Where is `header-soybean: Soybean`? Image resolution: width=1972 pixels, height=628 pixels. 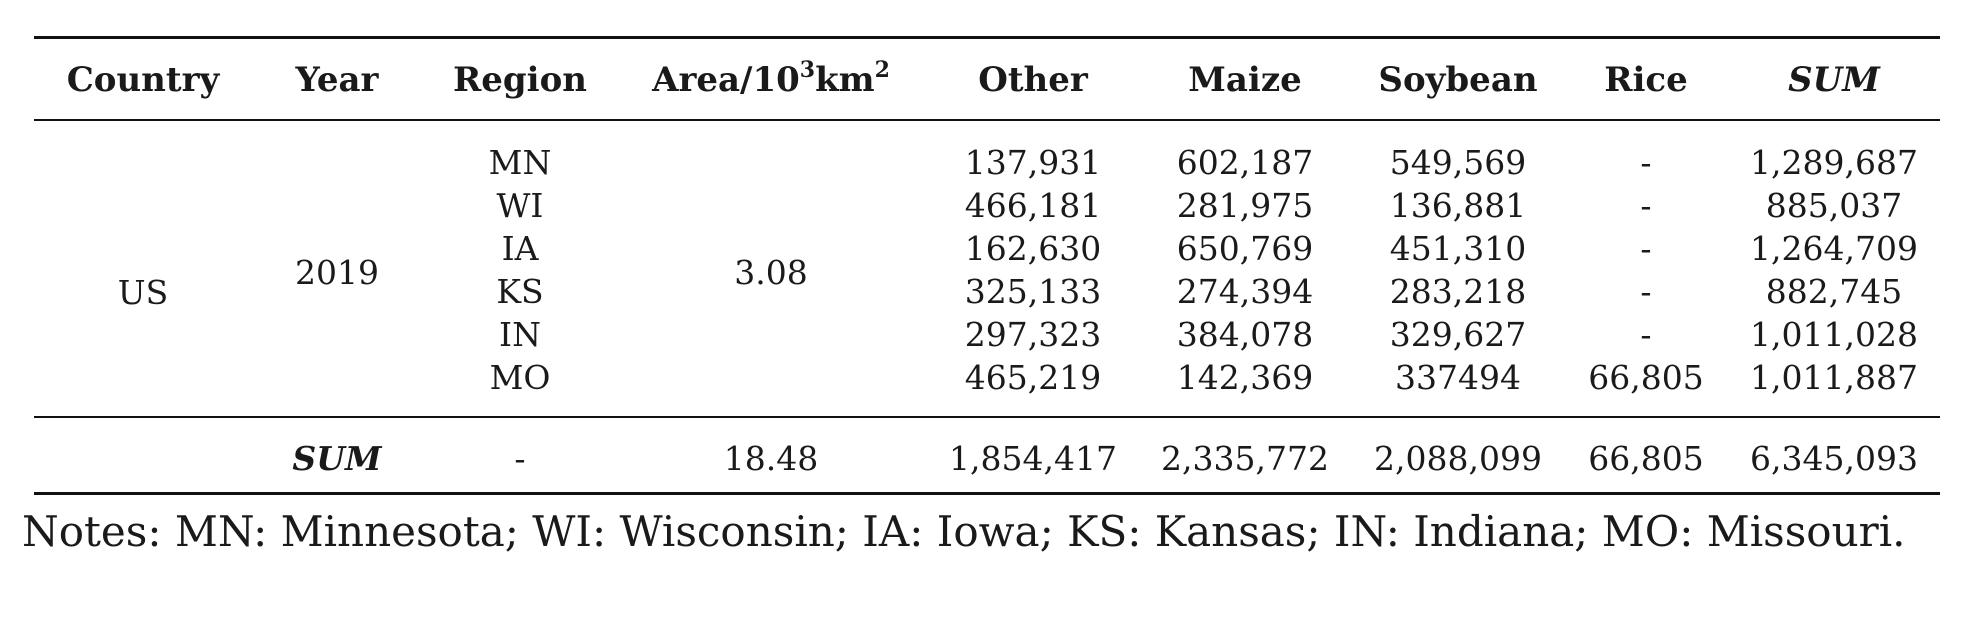 header-soybean: Soybean is located at coordinates (1458, 80).